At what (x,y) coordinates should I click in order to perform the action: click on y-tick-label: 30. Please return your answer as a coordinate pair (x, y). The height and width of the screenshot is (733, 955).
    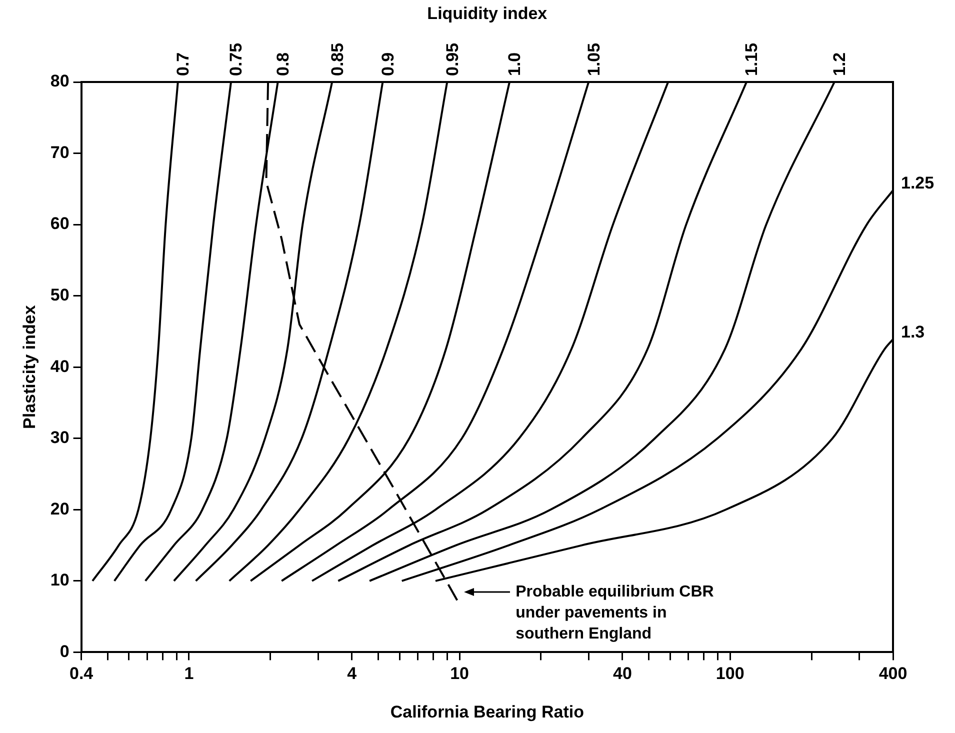
    Looking at the image, I should click on (60, 438).